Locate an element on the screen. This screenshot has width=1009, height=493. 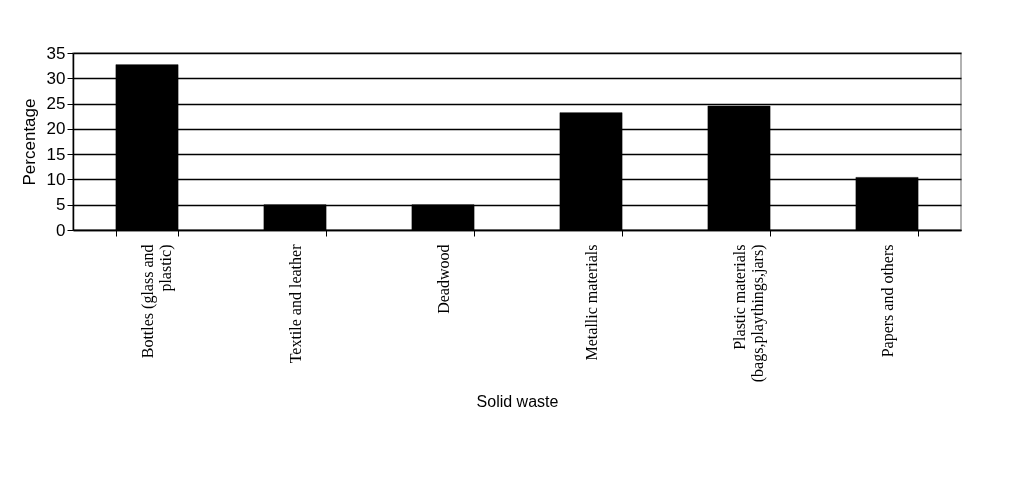
x-tick-label: Papers and others is located at coordinates (887, 301).